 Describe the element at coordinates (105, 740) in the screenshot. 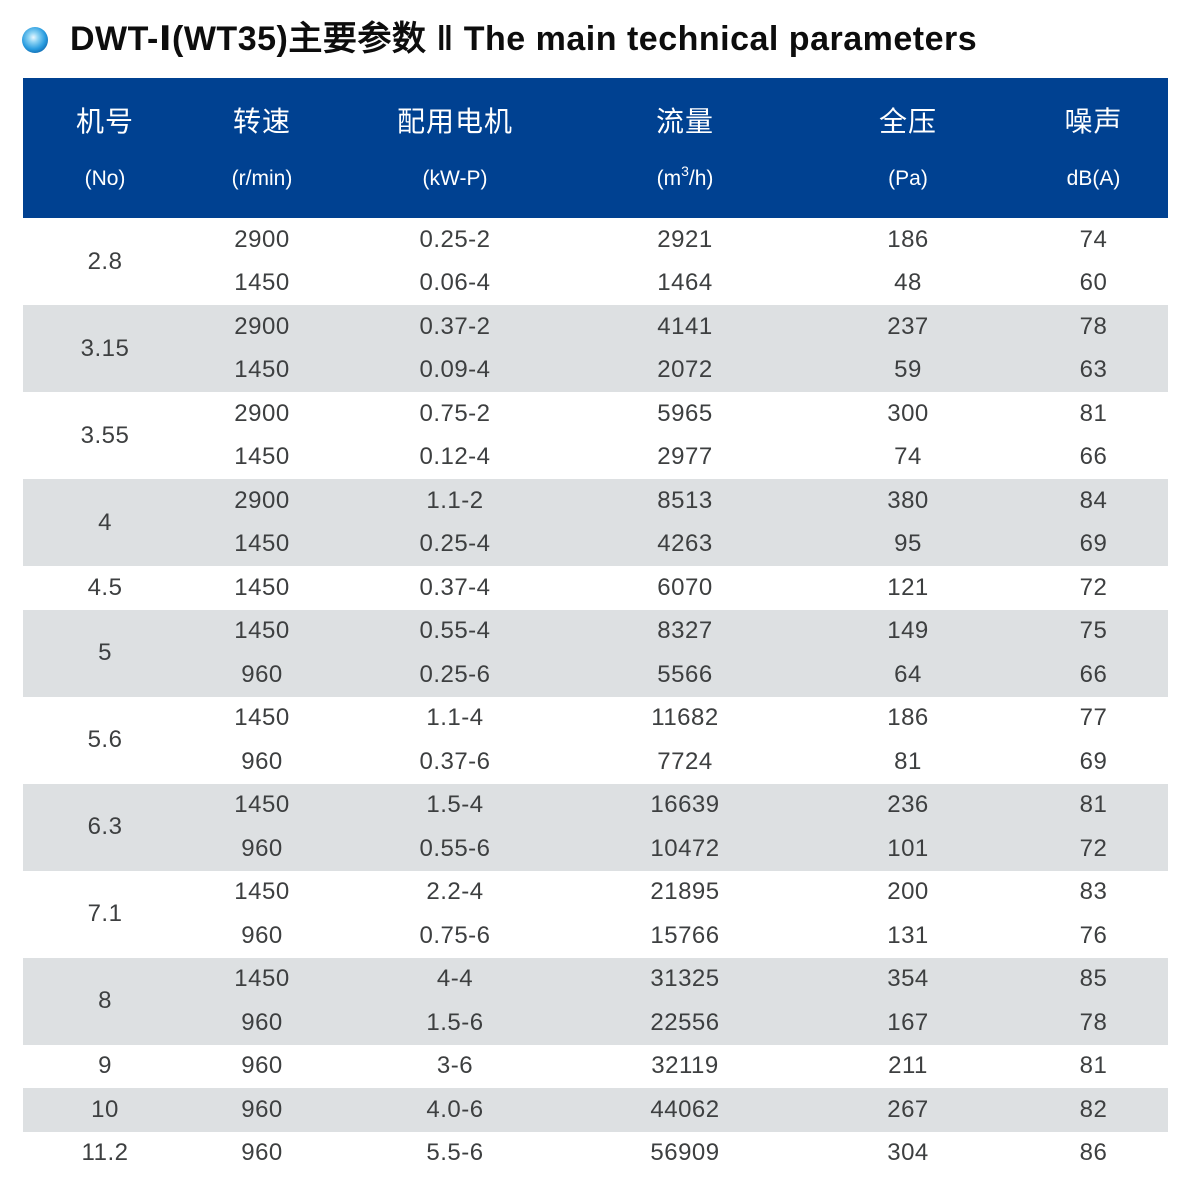

I see `cell-machine-no: 5.6` at that location.